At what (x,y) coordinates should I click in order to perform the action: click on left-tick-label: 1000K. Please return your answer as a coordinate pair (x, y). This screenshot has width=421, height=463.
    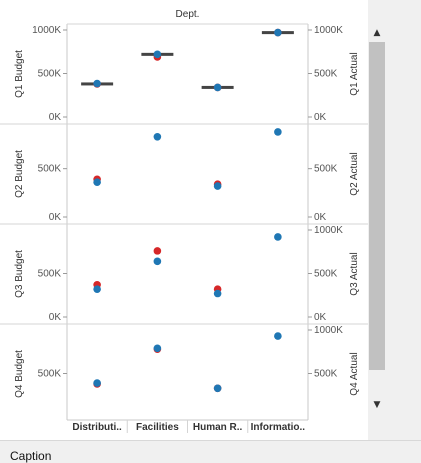
    Looking at the image, I should click on (46, 30).